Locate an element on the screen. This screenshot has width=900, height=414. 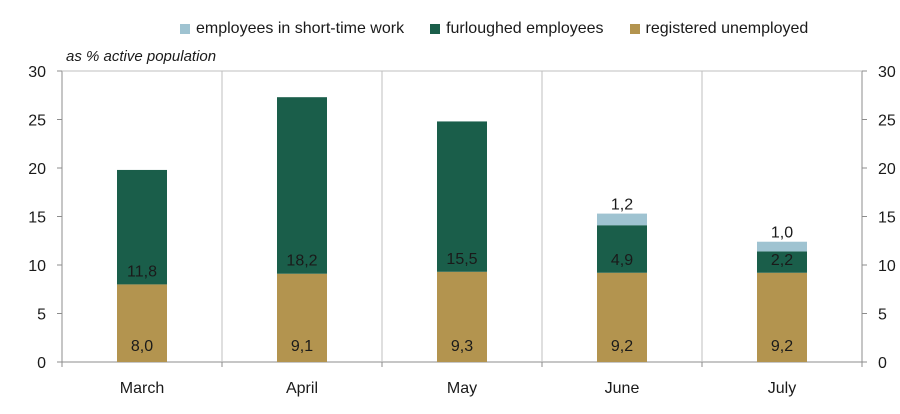
x-tick-label: April is located at coordinates (302, 388).